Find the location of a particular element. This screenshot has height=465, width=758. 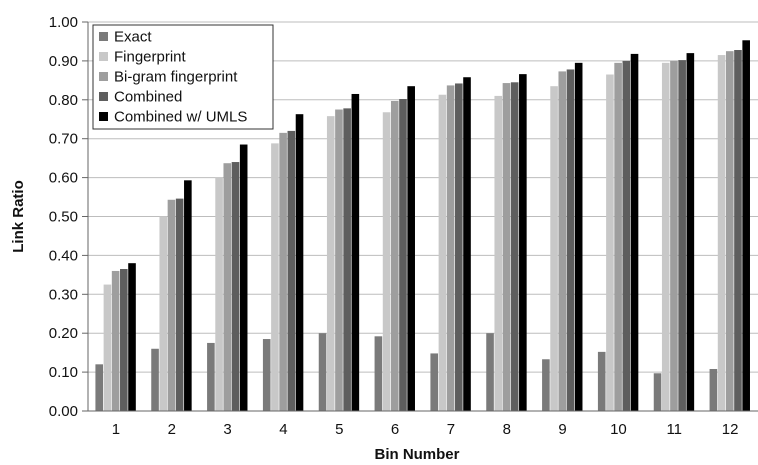

x-axis-title: Bin Number is located at coordinates (416, 454).